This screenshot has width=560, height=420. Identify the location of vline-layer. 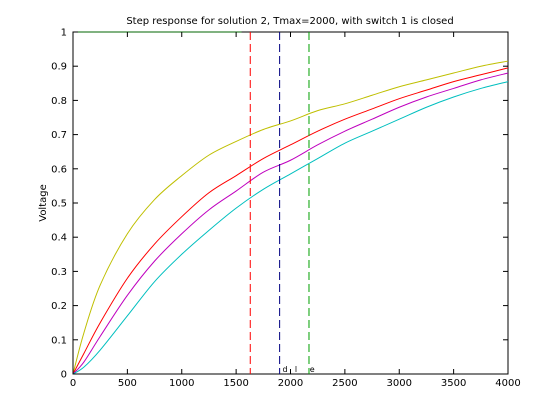
(279, 203).